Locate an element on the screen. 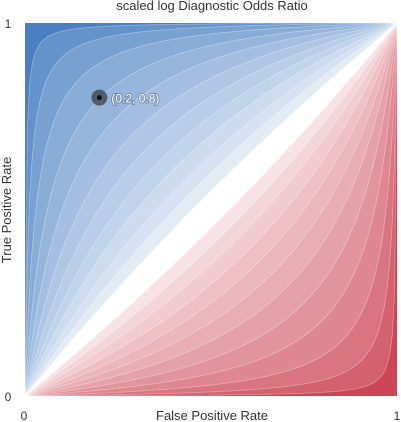 Image resolution: width=401 pixels, height=422 pixels. x-tick-0: 0 is located at coordinates (24, 415).